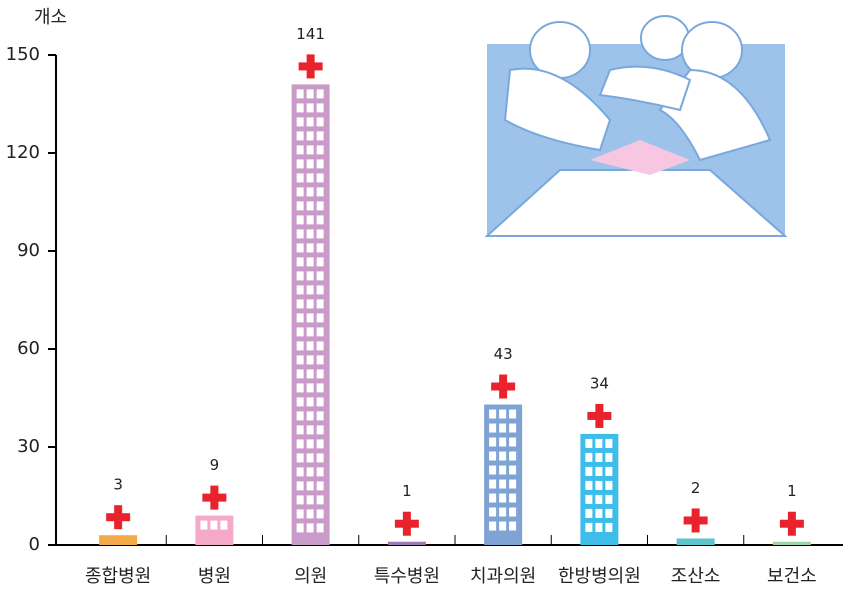  I want to click on value-label: 34, so click(599, 383).